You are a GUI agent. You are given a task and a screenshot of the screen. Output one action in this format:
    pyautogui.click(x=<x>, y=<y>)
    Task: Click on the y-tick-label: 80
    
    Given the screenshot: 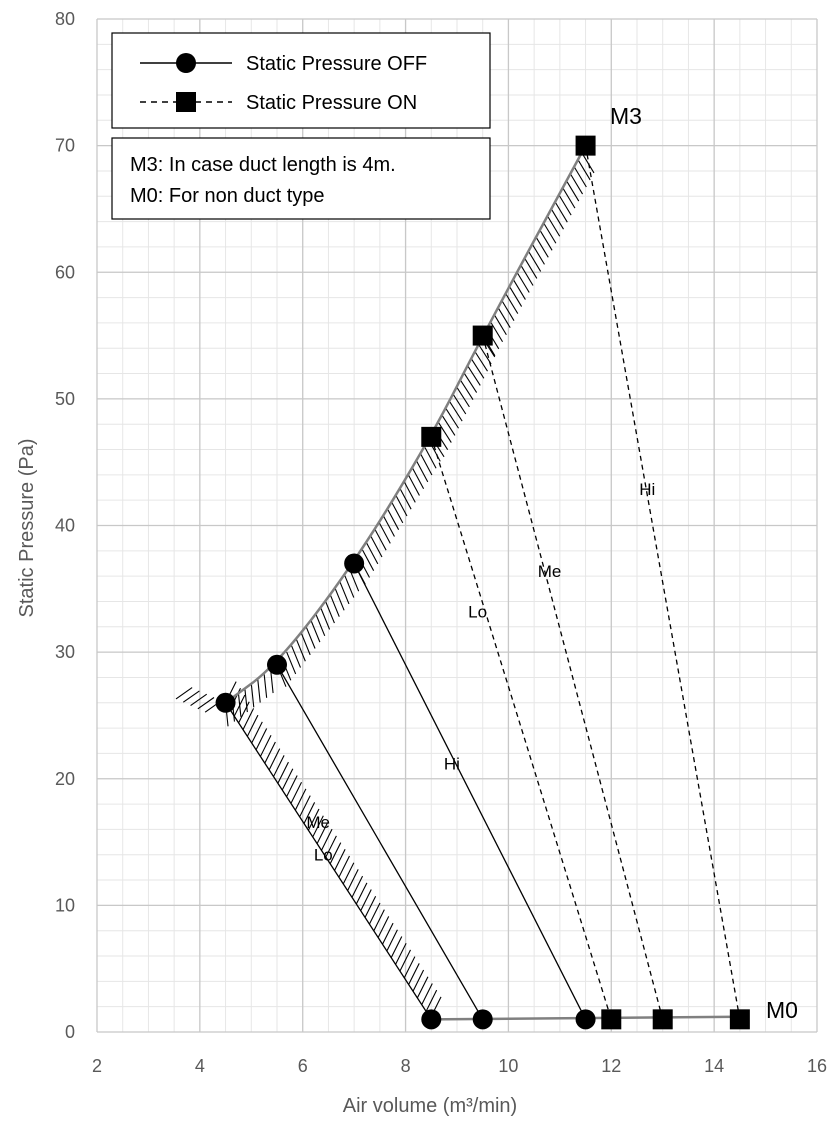 What is the action you would take?
    pyautogui.click(x=65, y=19)
    